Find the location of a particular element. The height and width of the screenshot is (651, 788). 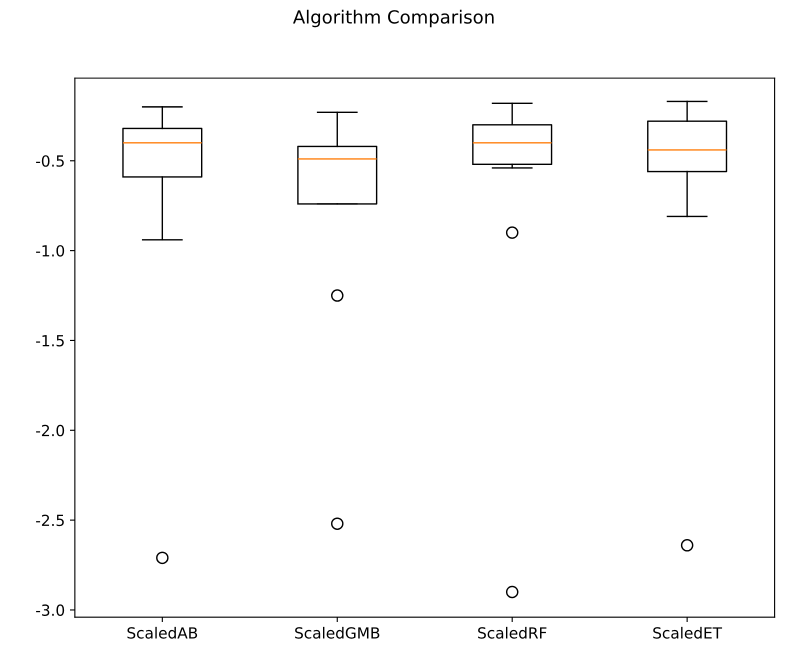

y-tick-label: -1.5 is located at coordinates (50, 340).